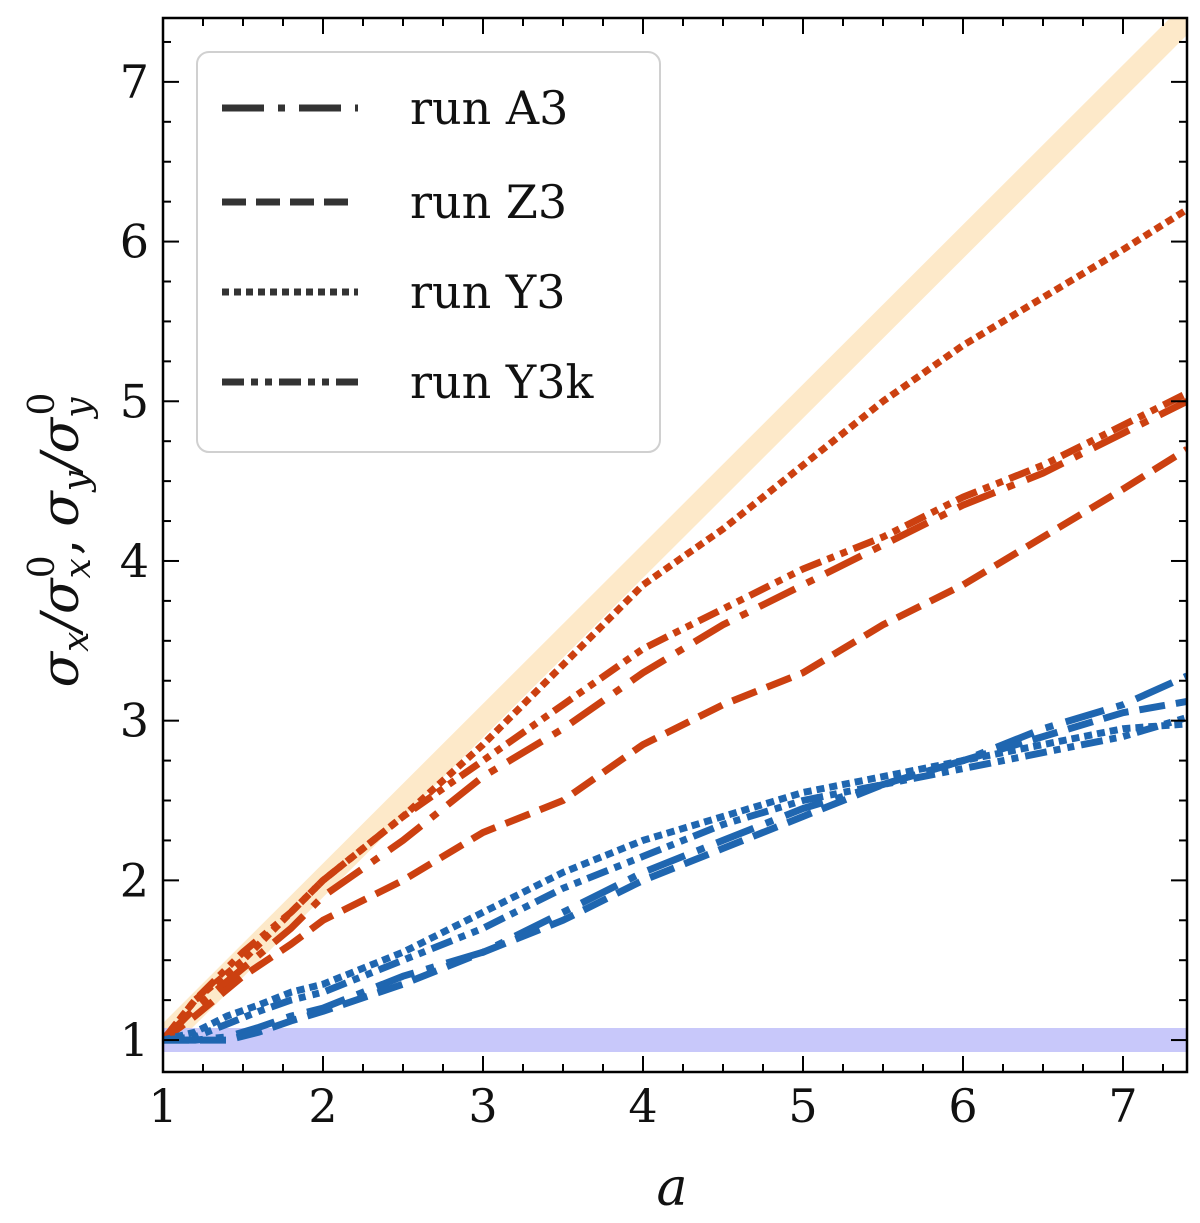 The width and height of the screenshot is (1200, 1223). What do you see at coordinates (162, 1106) in the screenshot?
I see `x-tick-label: 1` at bounding box center [162, 1106].